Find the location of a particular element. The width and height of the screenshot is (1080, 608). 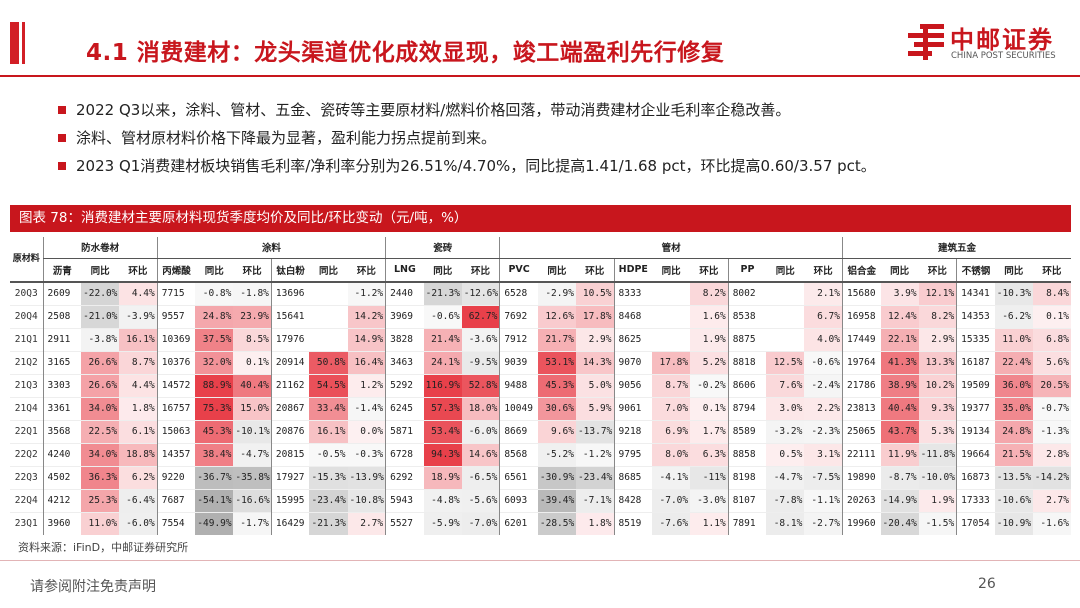

column-header: 丙烯酸 is located at coordinates (176, 270).